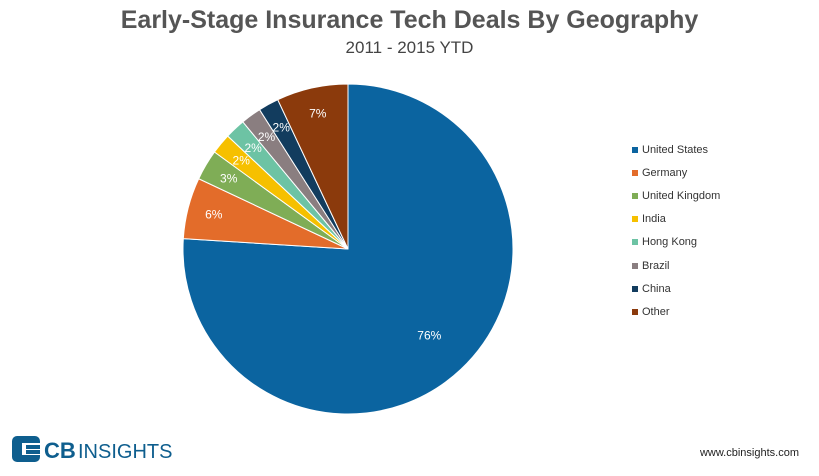 The height and width of the screenshot is (476, 819). I want to click on legend-label: Hong Kong, so click(670, 242).